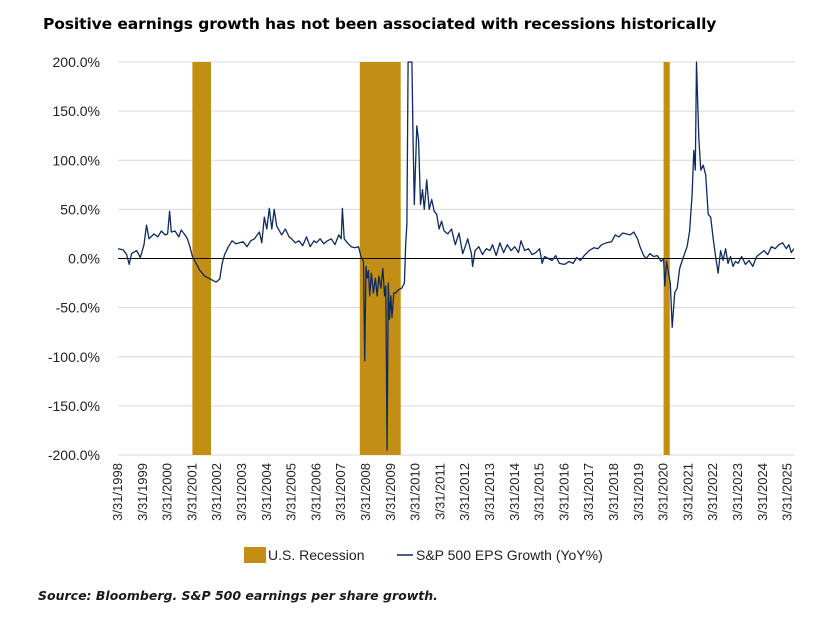 This screenshot has height=617, width=832. Describe the element at coordinates (439, 491) in the screenshot. I see `x-tick-label: 3/31/2011` at that location.